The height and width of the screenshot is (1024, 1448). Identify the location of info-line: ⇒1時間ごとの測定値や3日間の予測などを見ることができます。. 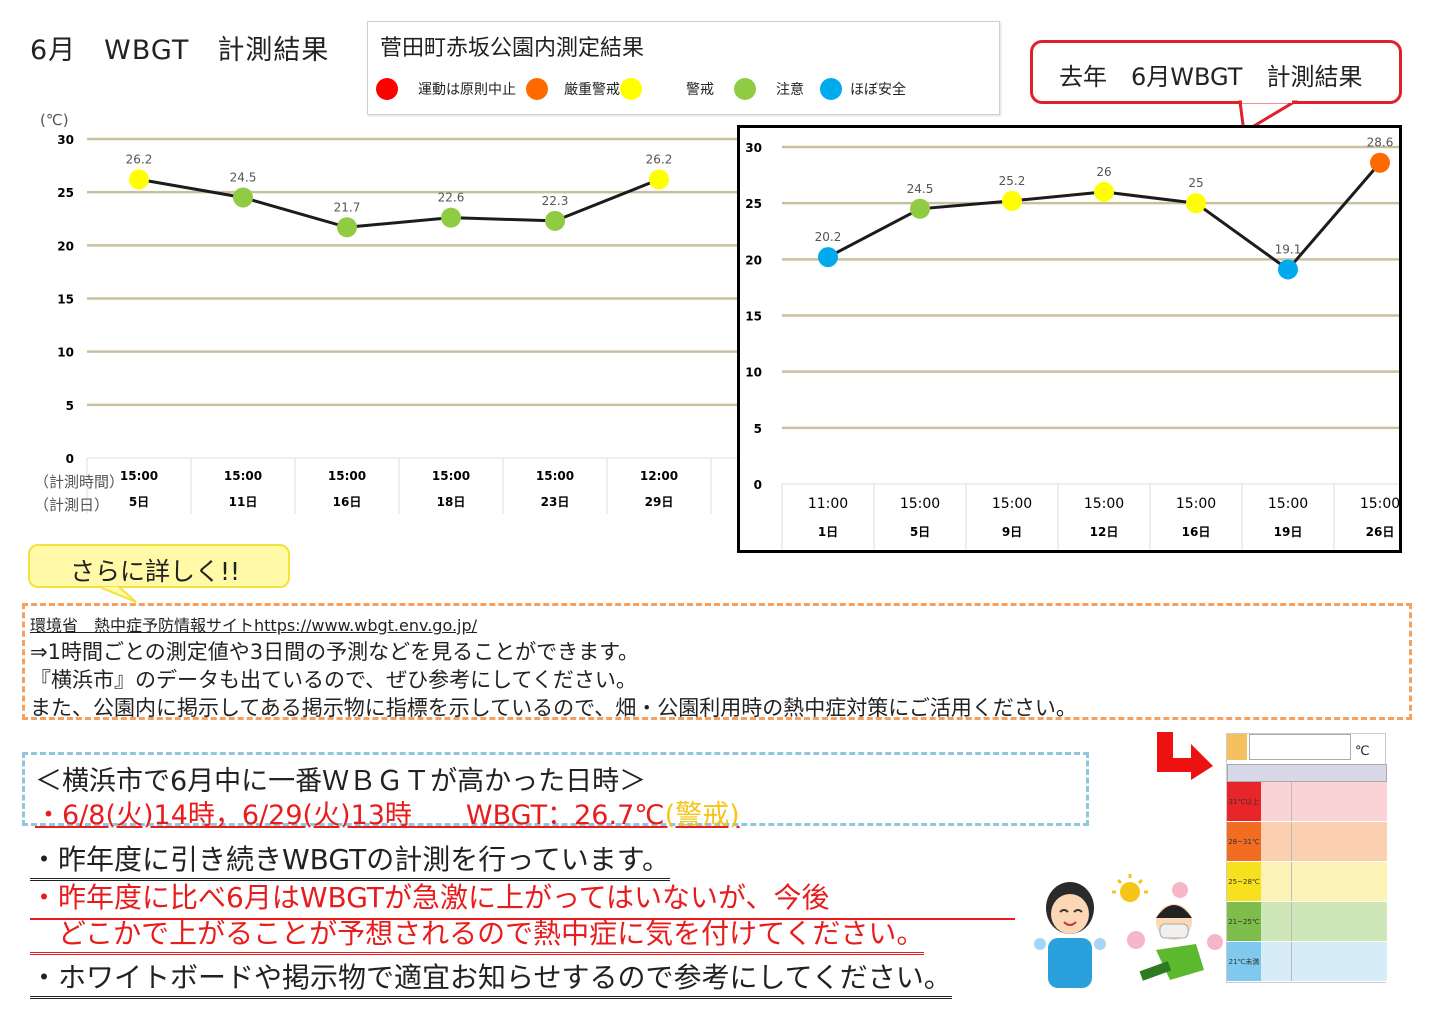
(335, 652).